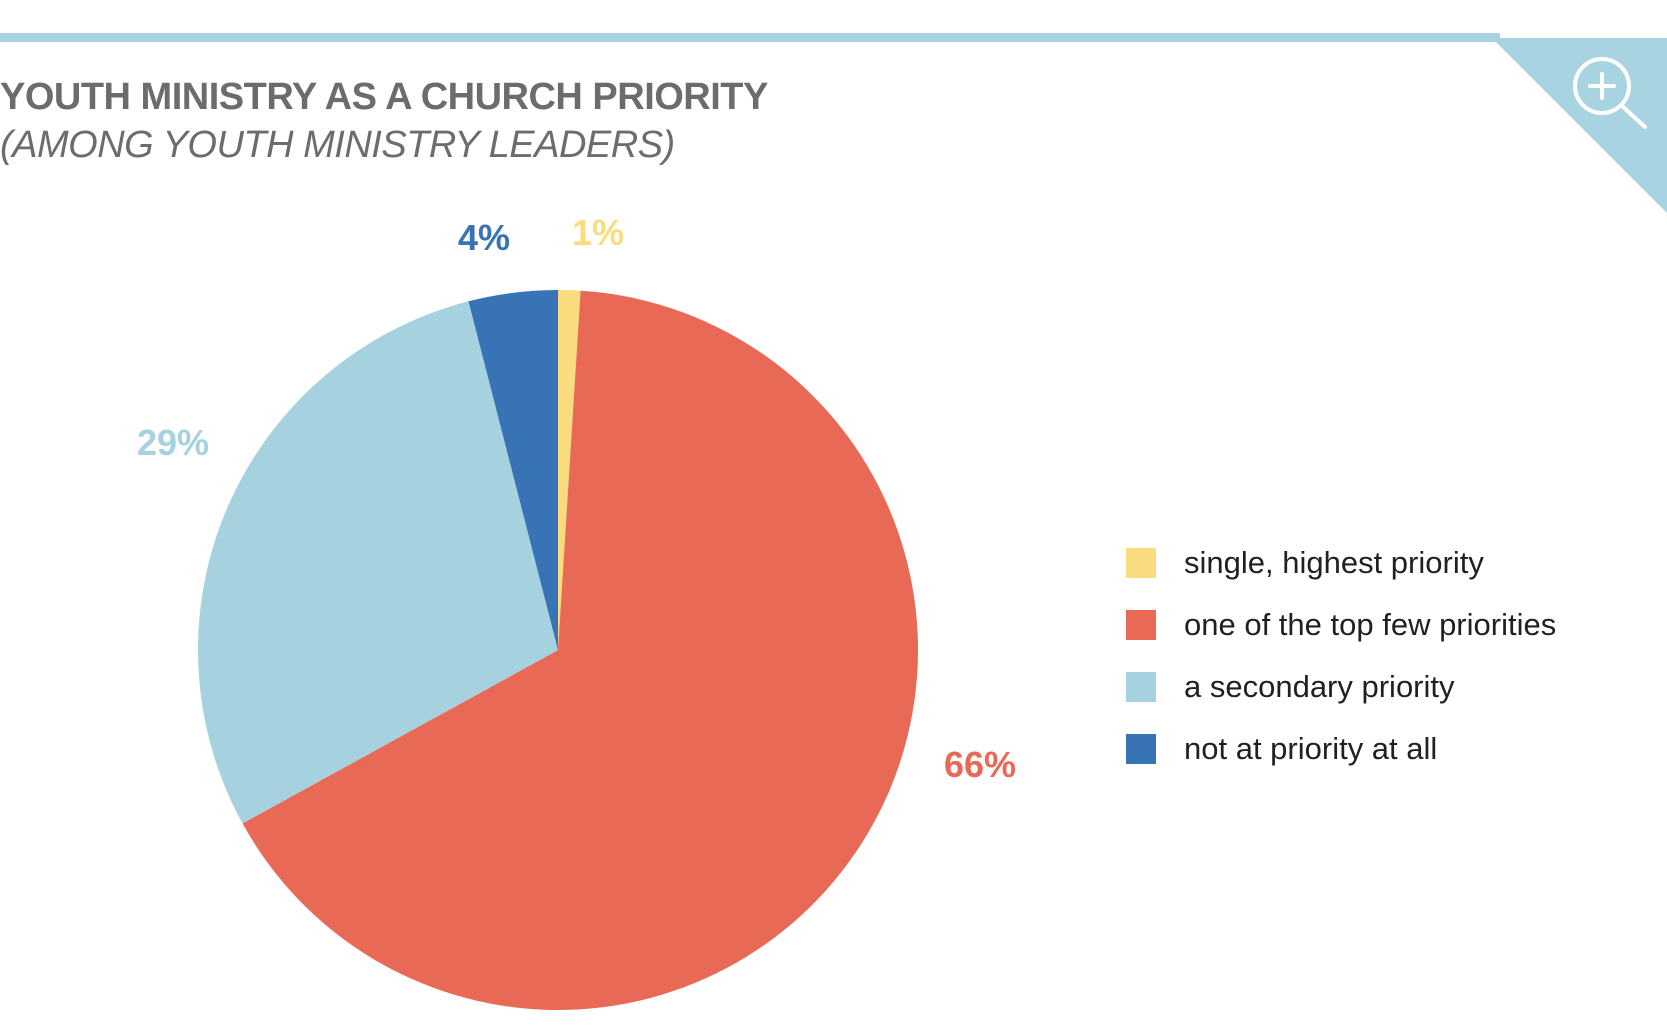 The width and height of the screenshot is (1667, 1036). I want to click on slice-value-label-secondary: 29%, so click(173, 442).